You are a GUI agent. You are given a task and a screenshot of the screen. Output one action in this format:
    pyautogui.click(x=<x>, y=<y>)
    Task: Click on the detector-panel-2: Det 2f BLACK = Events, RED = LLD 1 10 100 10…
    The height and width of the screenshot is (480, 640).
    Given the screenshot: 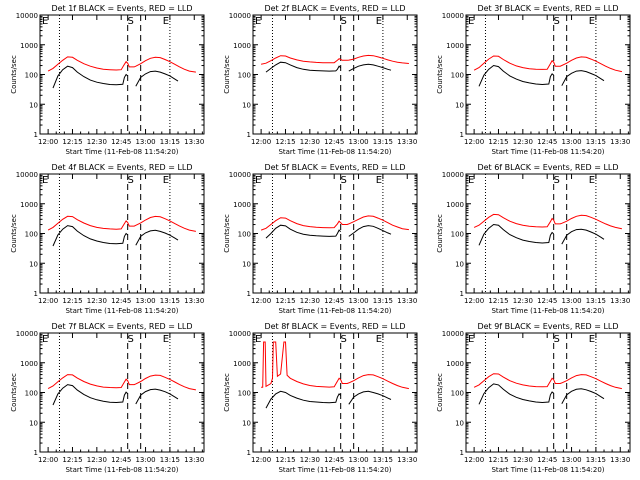 What is the action you would take?
    pyautogui.click(x=320, y=80)
    